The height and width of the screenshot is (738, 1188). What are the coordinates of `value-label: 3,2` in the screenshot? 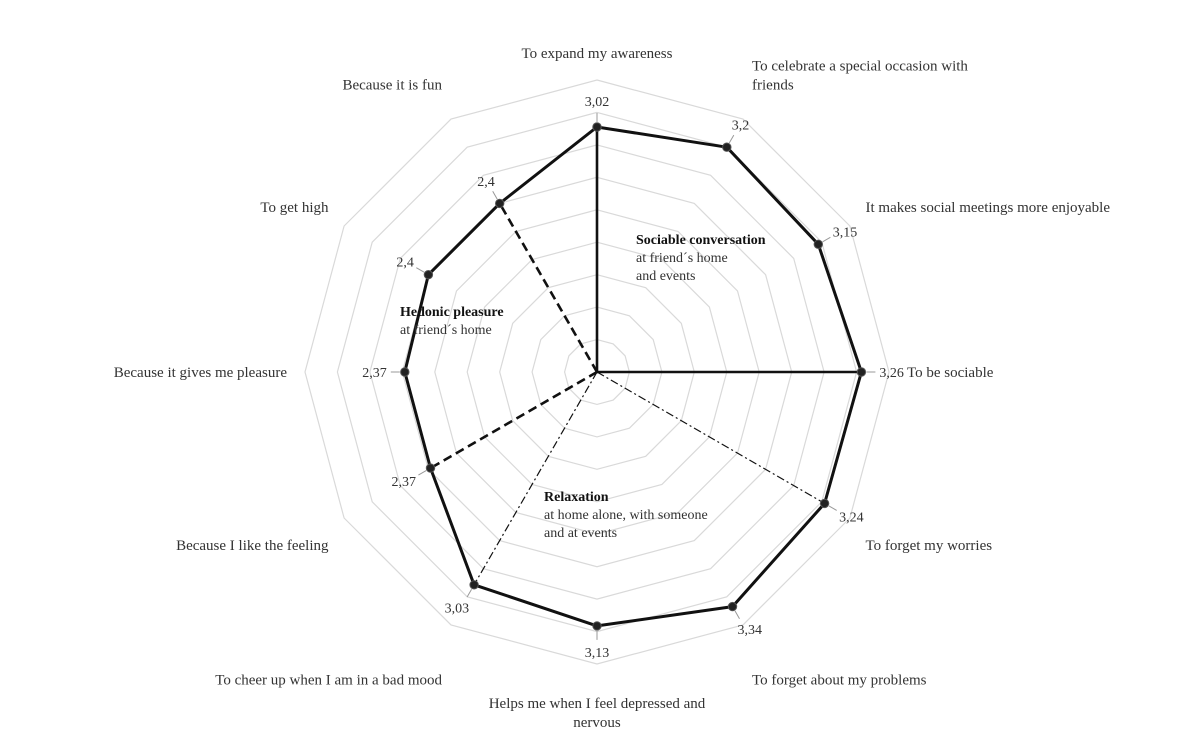 It's located at (741, 126).